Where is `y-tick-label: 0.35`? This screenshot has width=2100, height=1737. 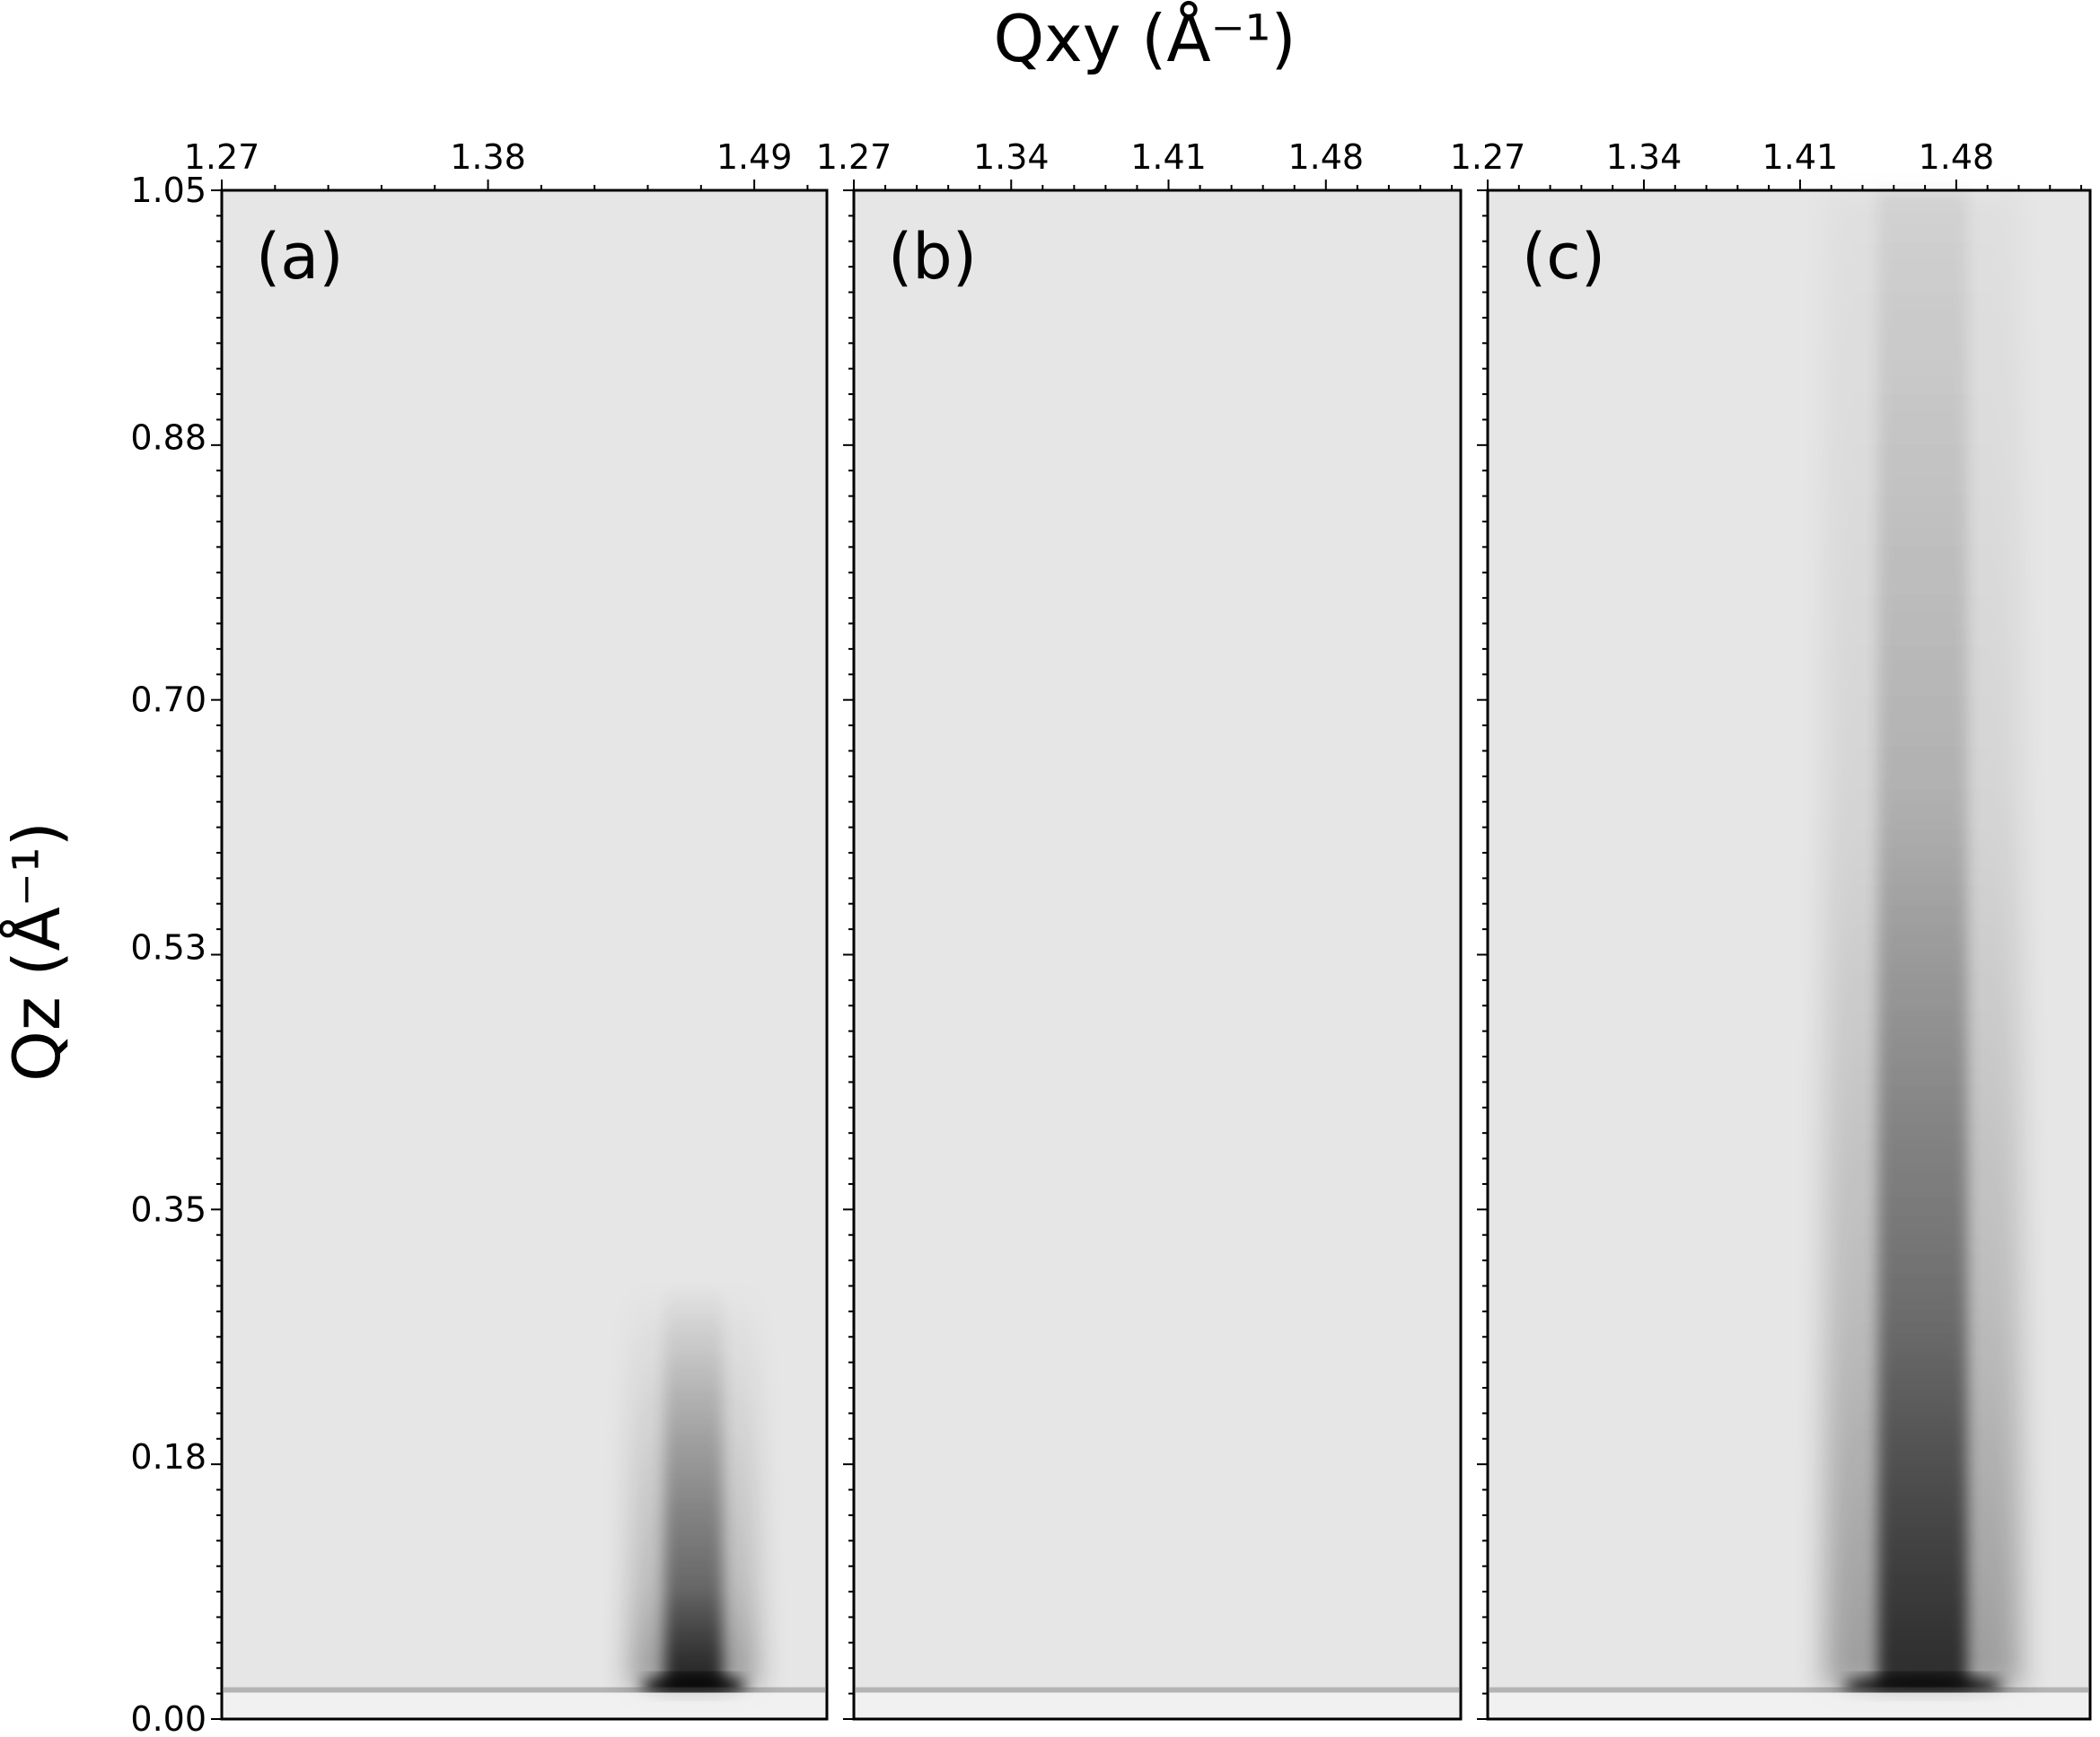 y-tick-label: 0.35 is located at coordinates (168, 1209).